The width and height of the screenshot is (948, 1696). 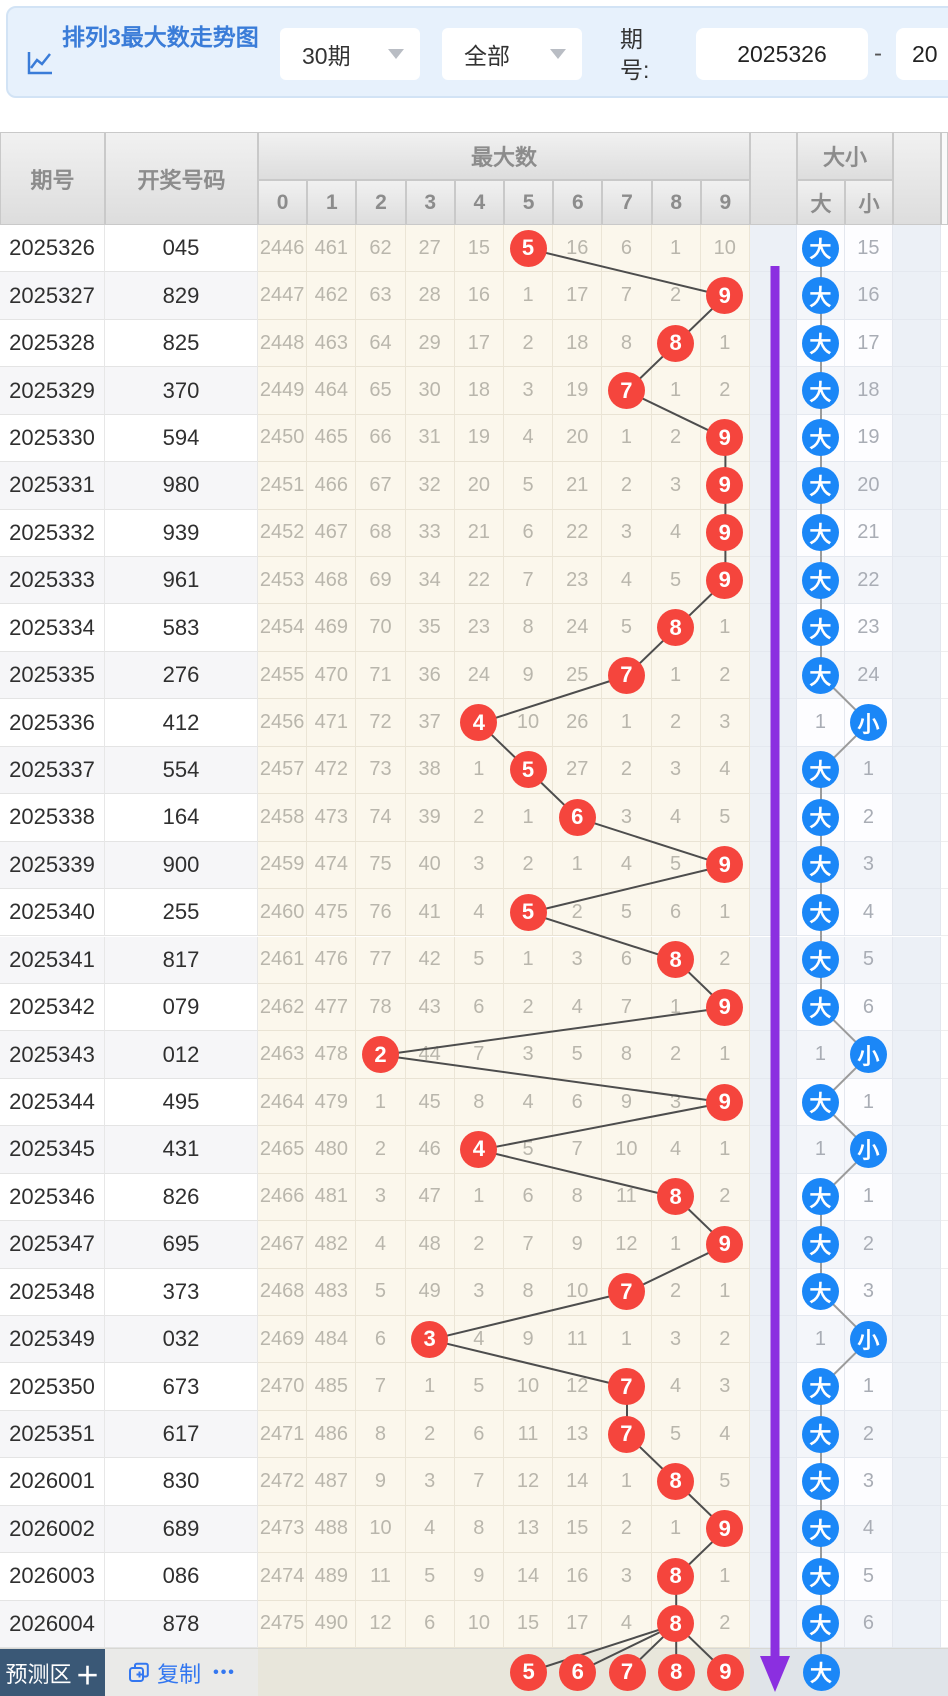 What do you see at coordinates (181, 818) in the screenshot?
I see `draw-number-cell: 164` at bounding box center [181, 818].